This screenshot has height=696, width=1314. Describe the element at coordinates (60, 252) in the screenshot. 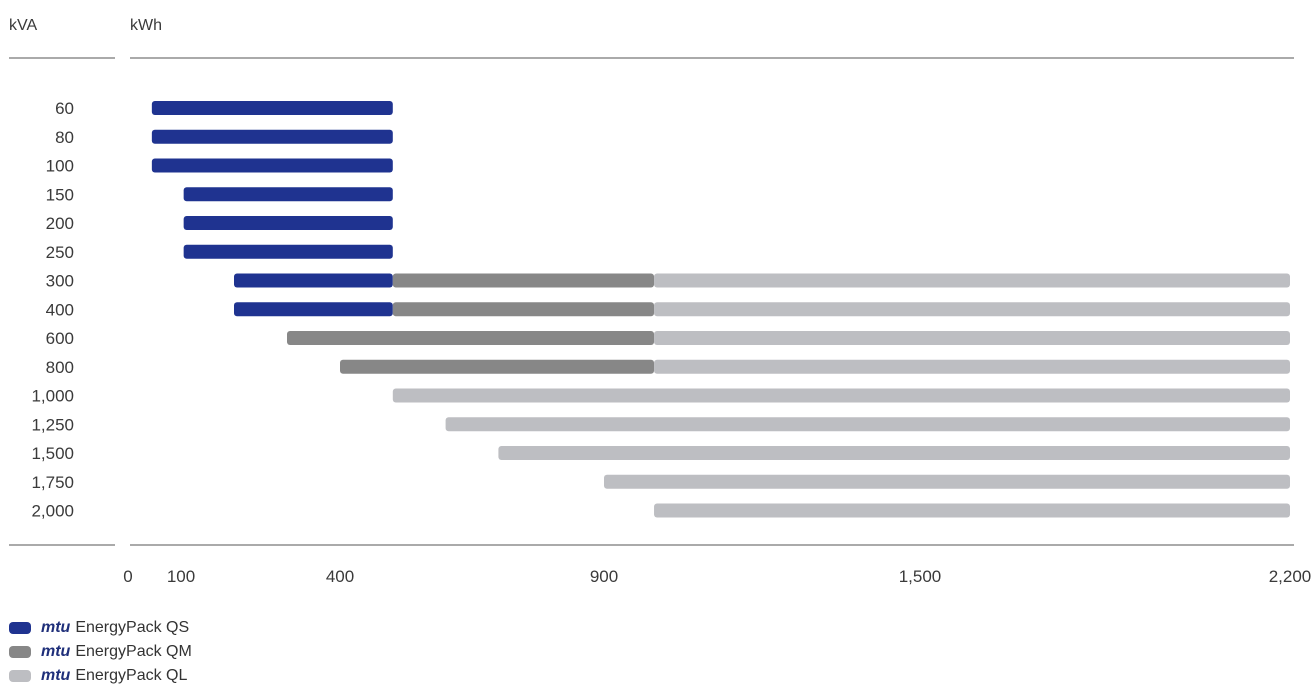

I see `kva-category-label: 250` at that location.